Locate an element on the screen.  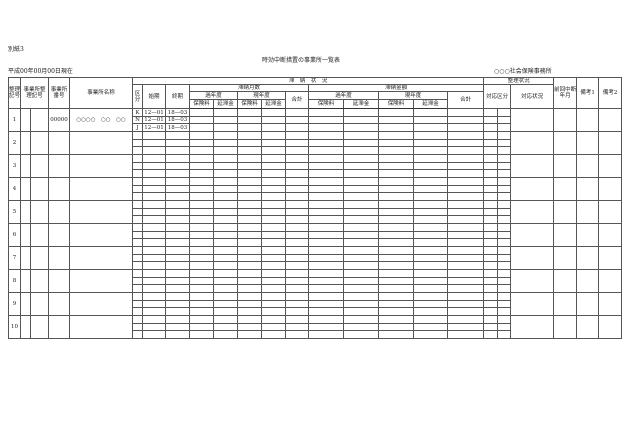
header-tainou-joukyou: 滞 納 状 況 is located at coordinates (308, 81).